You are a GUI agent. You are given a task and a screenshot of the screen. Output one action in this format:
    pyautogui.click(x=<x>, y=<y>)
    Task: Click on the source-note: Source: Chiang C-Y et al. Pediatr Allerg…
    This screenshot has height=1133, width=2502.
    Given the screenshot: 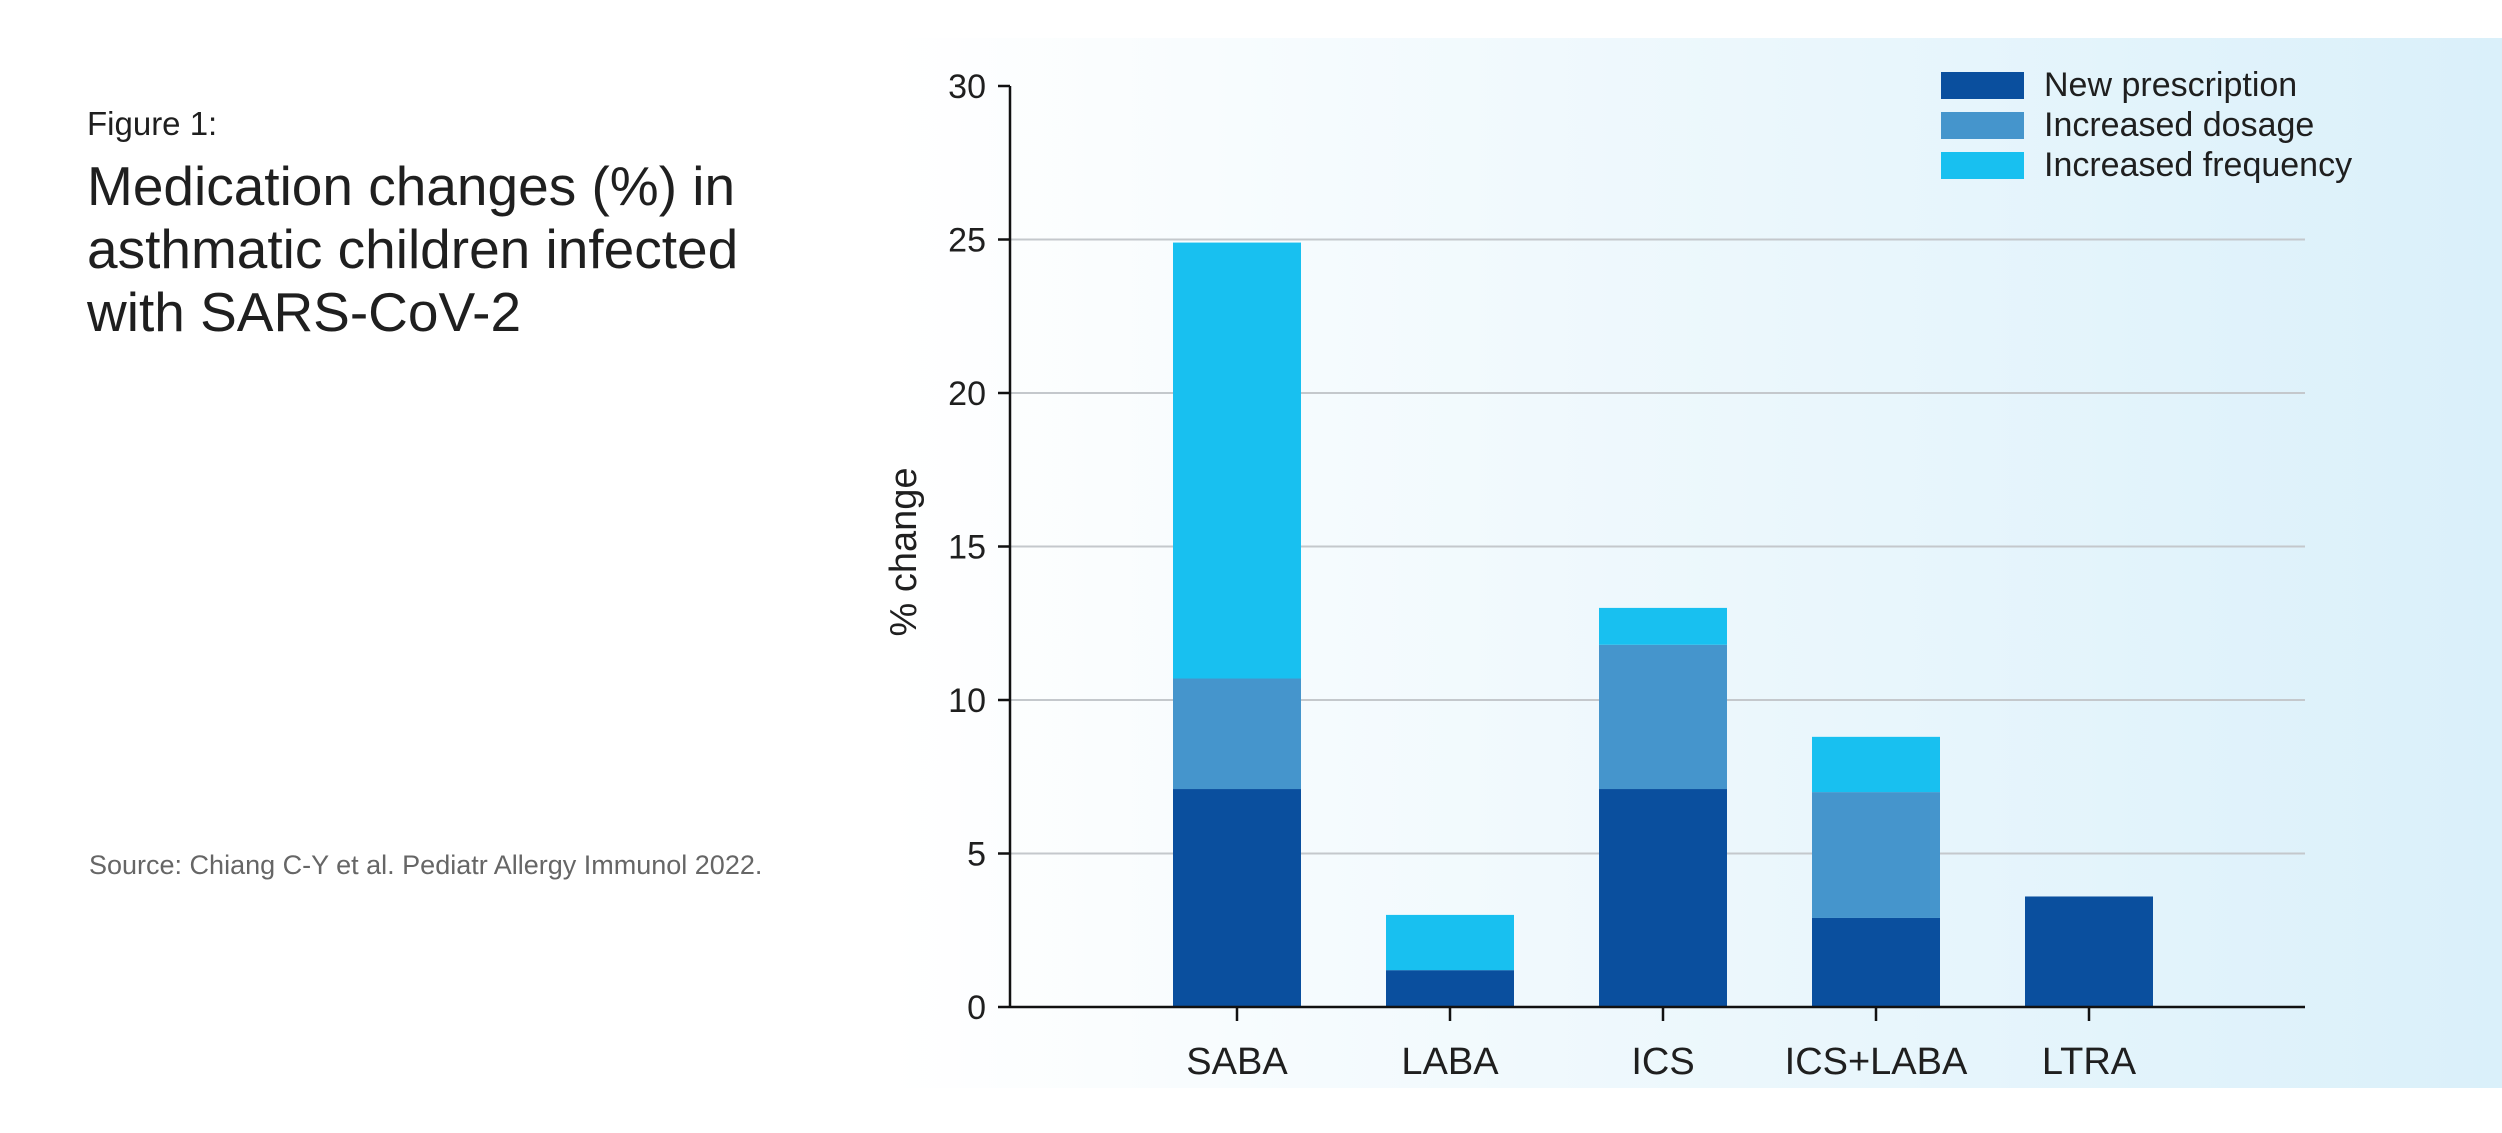 What is the action you would take?
    pyautogui.click(x=426, y=865)
    